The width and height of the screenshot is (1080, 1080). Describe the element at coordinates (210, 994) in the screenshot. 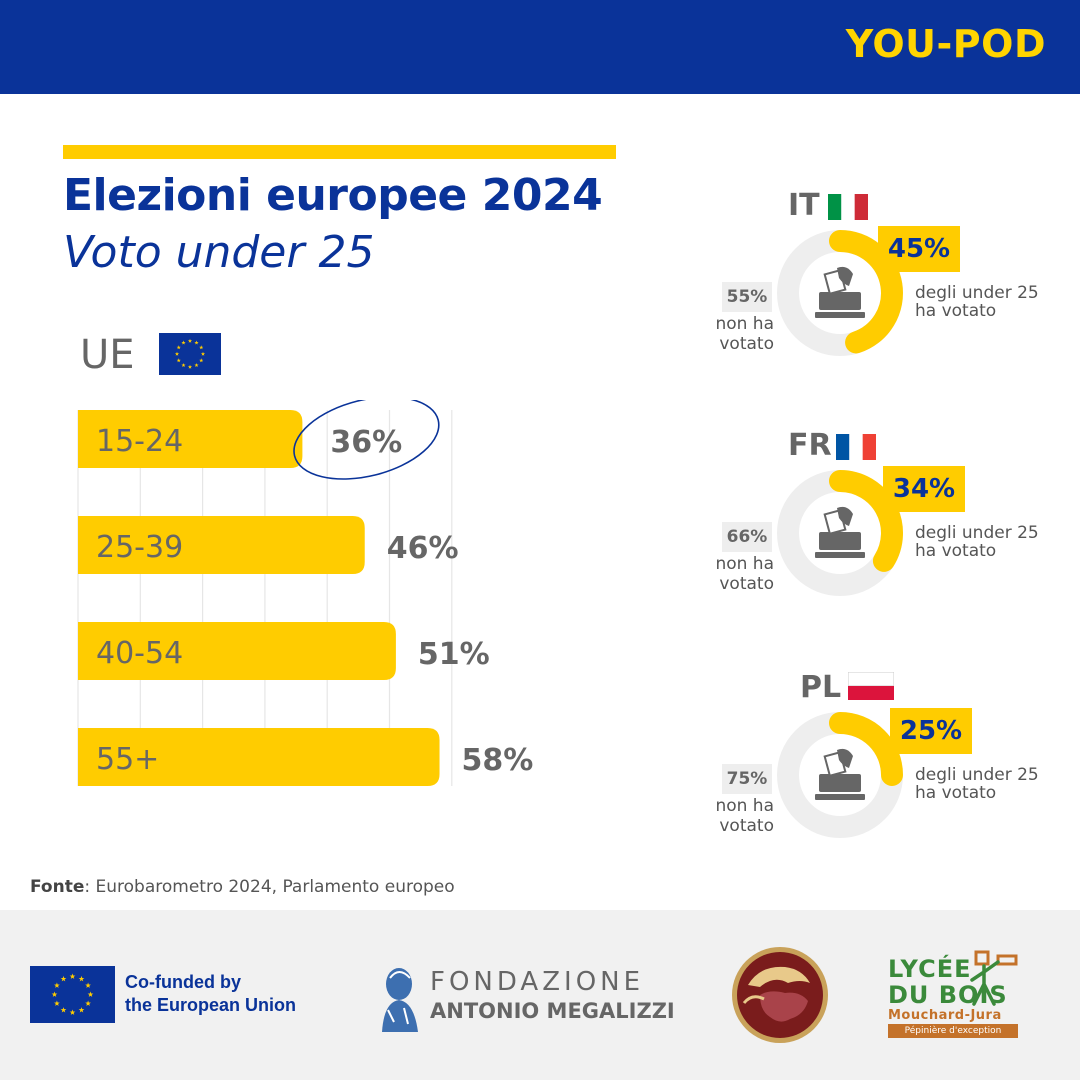

I see `eu-cofunded-text: Co-funded by the European Union` at that location.